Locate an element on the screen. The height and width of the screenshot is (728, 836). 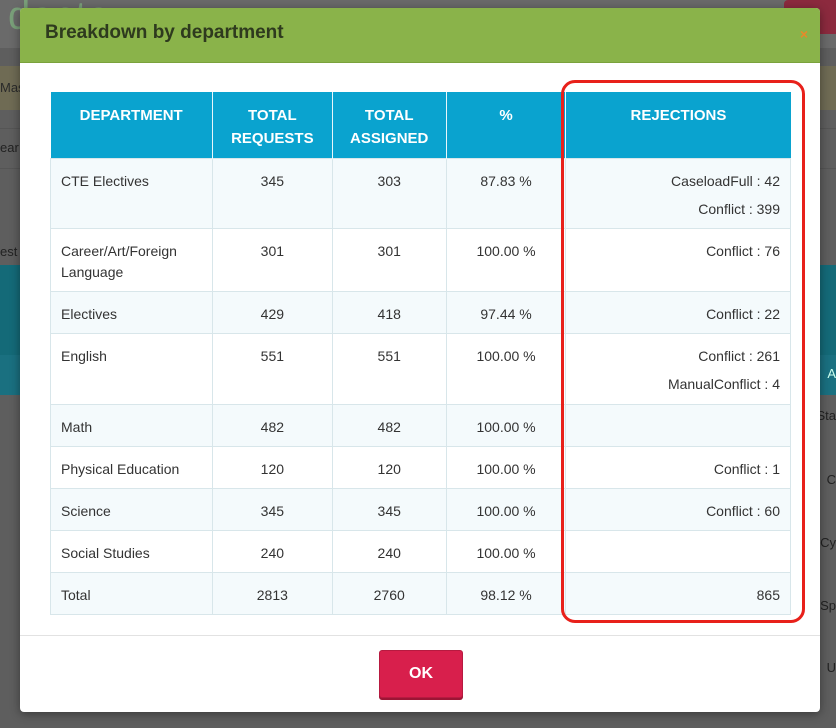
background-right-text: Sp is located at coordinates (828, 605).